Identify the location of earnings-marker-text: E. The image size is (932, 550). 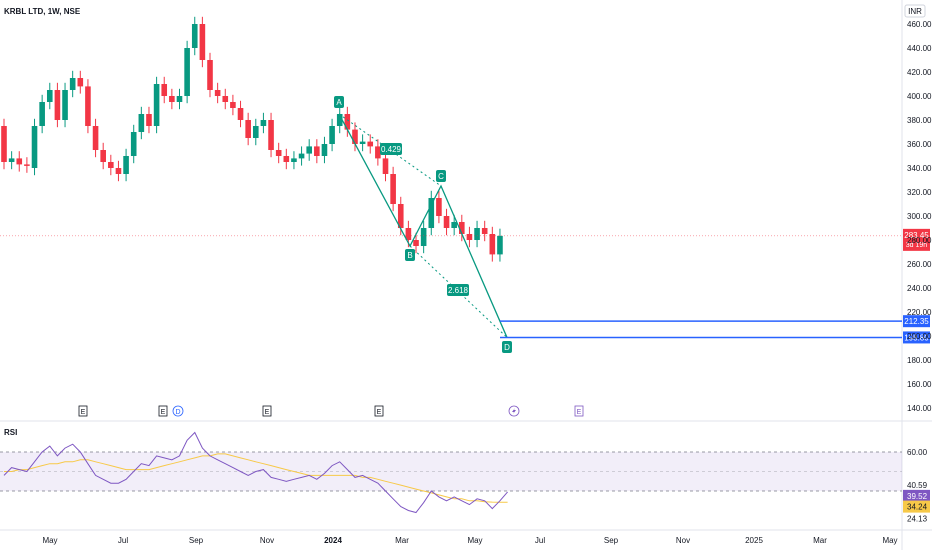
(579, 412).